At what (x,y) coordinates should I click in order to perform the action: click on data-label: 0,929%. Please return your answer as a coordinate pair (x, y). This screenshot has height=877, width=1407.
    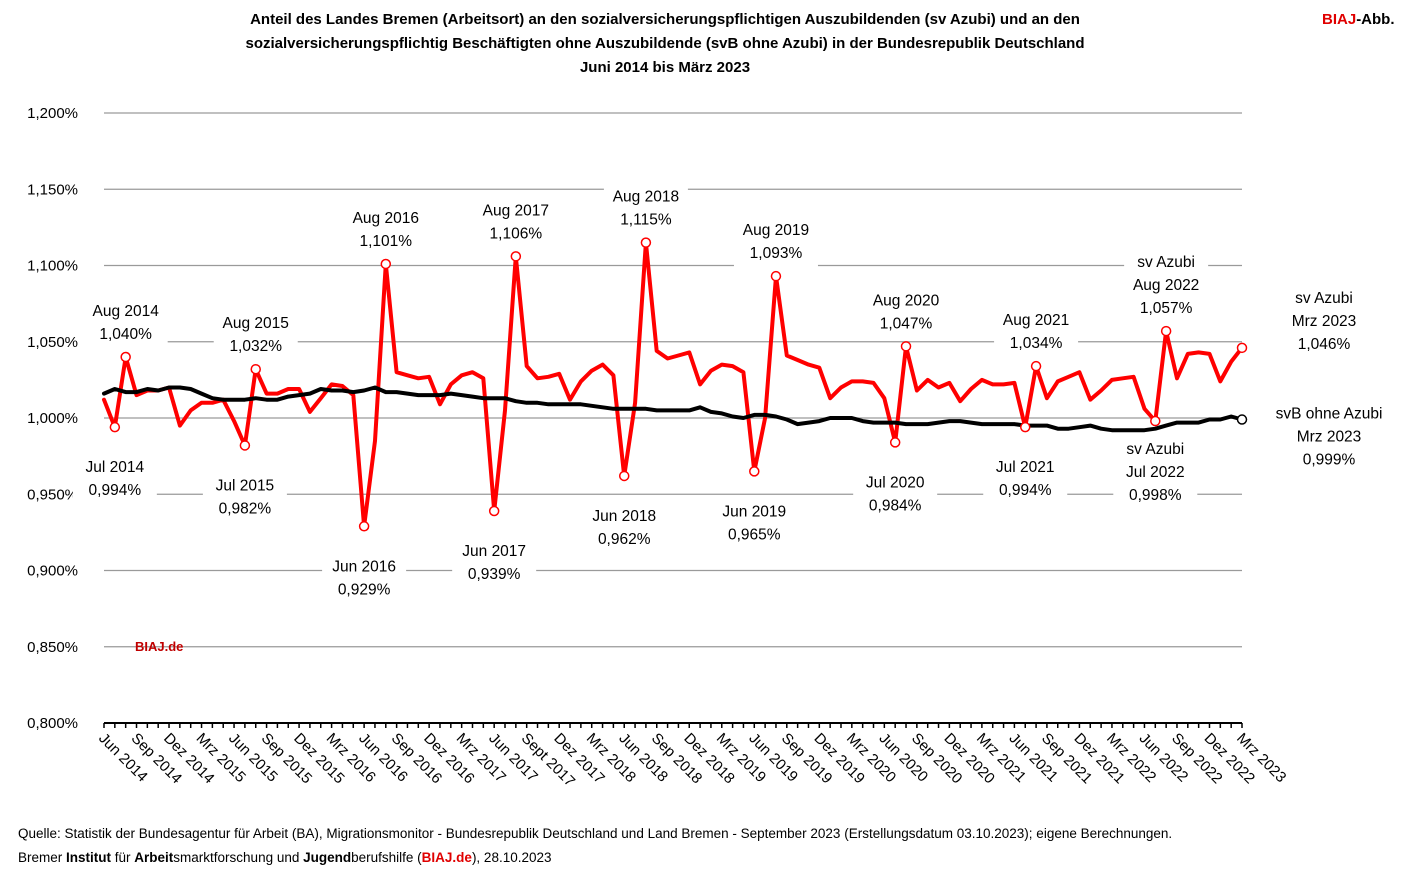
    Looking at the image, I should click on (364, 589).